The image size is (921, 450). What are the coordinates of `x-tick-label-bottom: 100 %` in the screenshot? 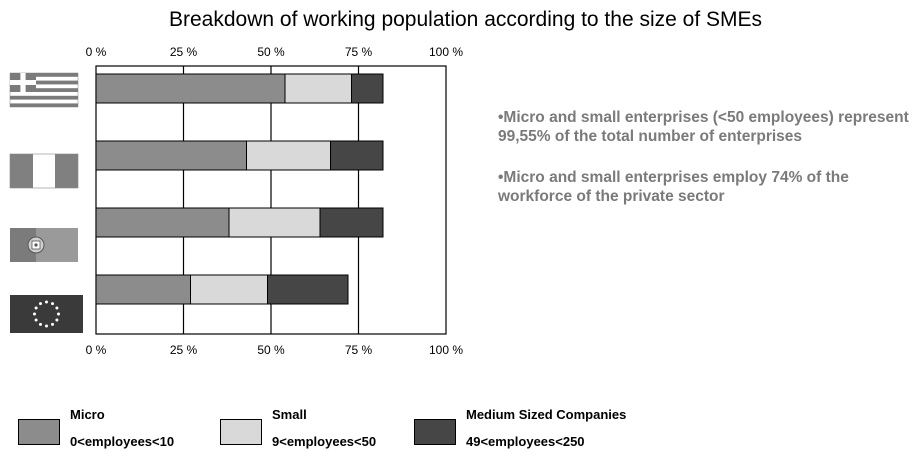 It's located at (446, 350).